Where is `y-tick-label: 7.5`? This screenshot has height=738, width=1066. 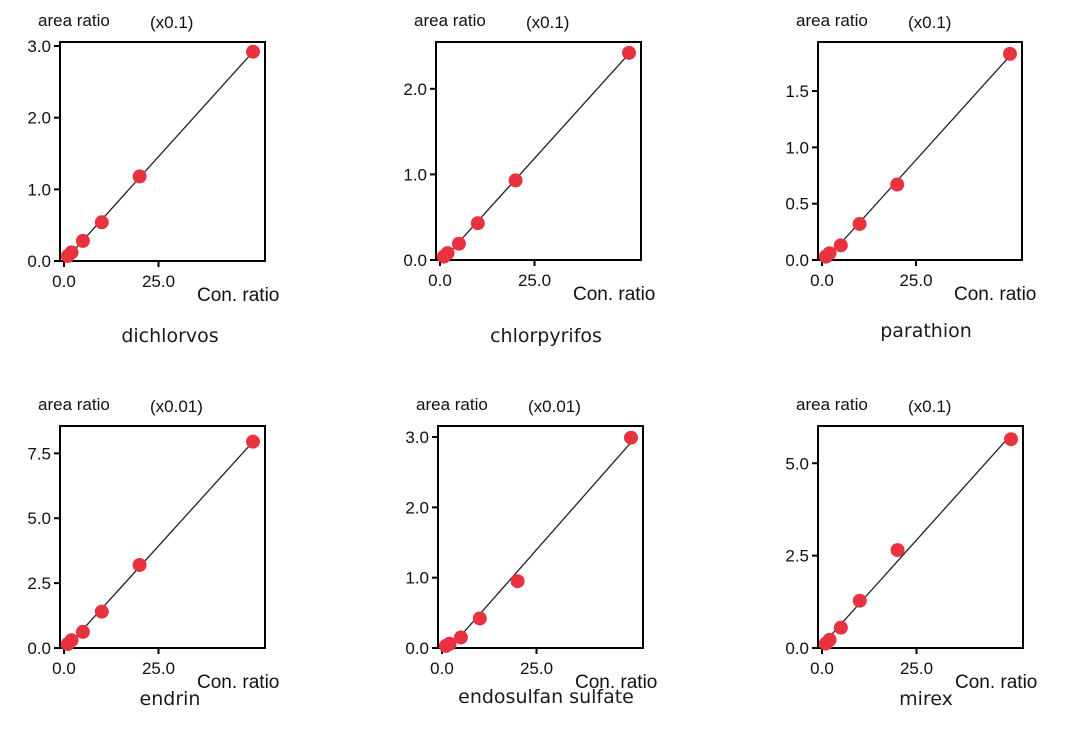 y-tick-label: 7.5 is located at coordinates (39, 453).